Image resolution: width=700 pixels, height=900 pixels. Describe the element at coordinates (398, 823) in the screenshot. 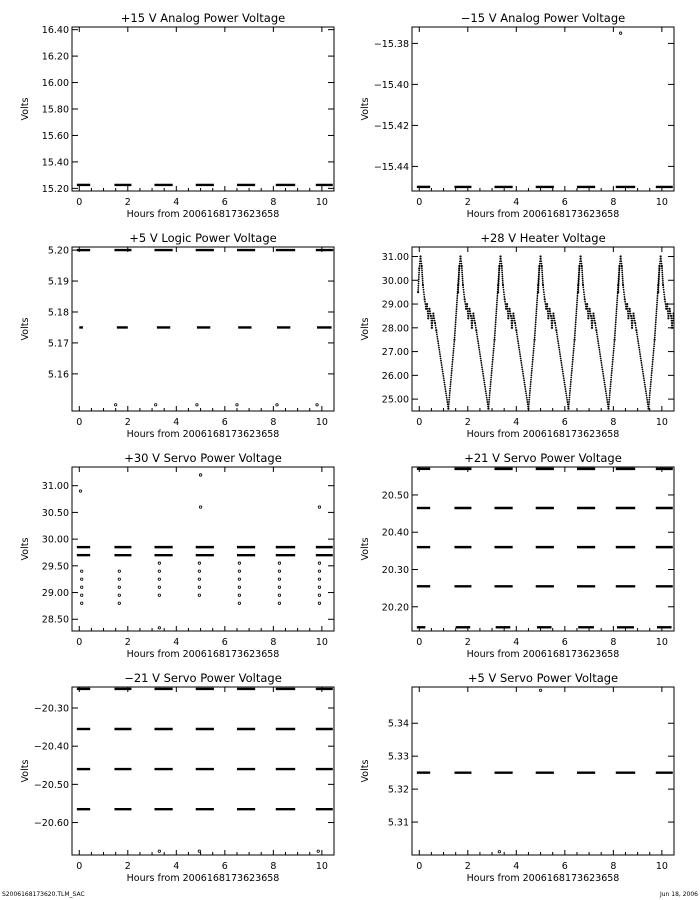

I see `y-tick-label: 5.31` at that location.